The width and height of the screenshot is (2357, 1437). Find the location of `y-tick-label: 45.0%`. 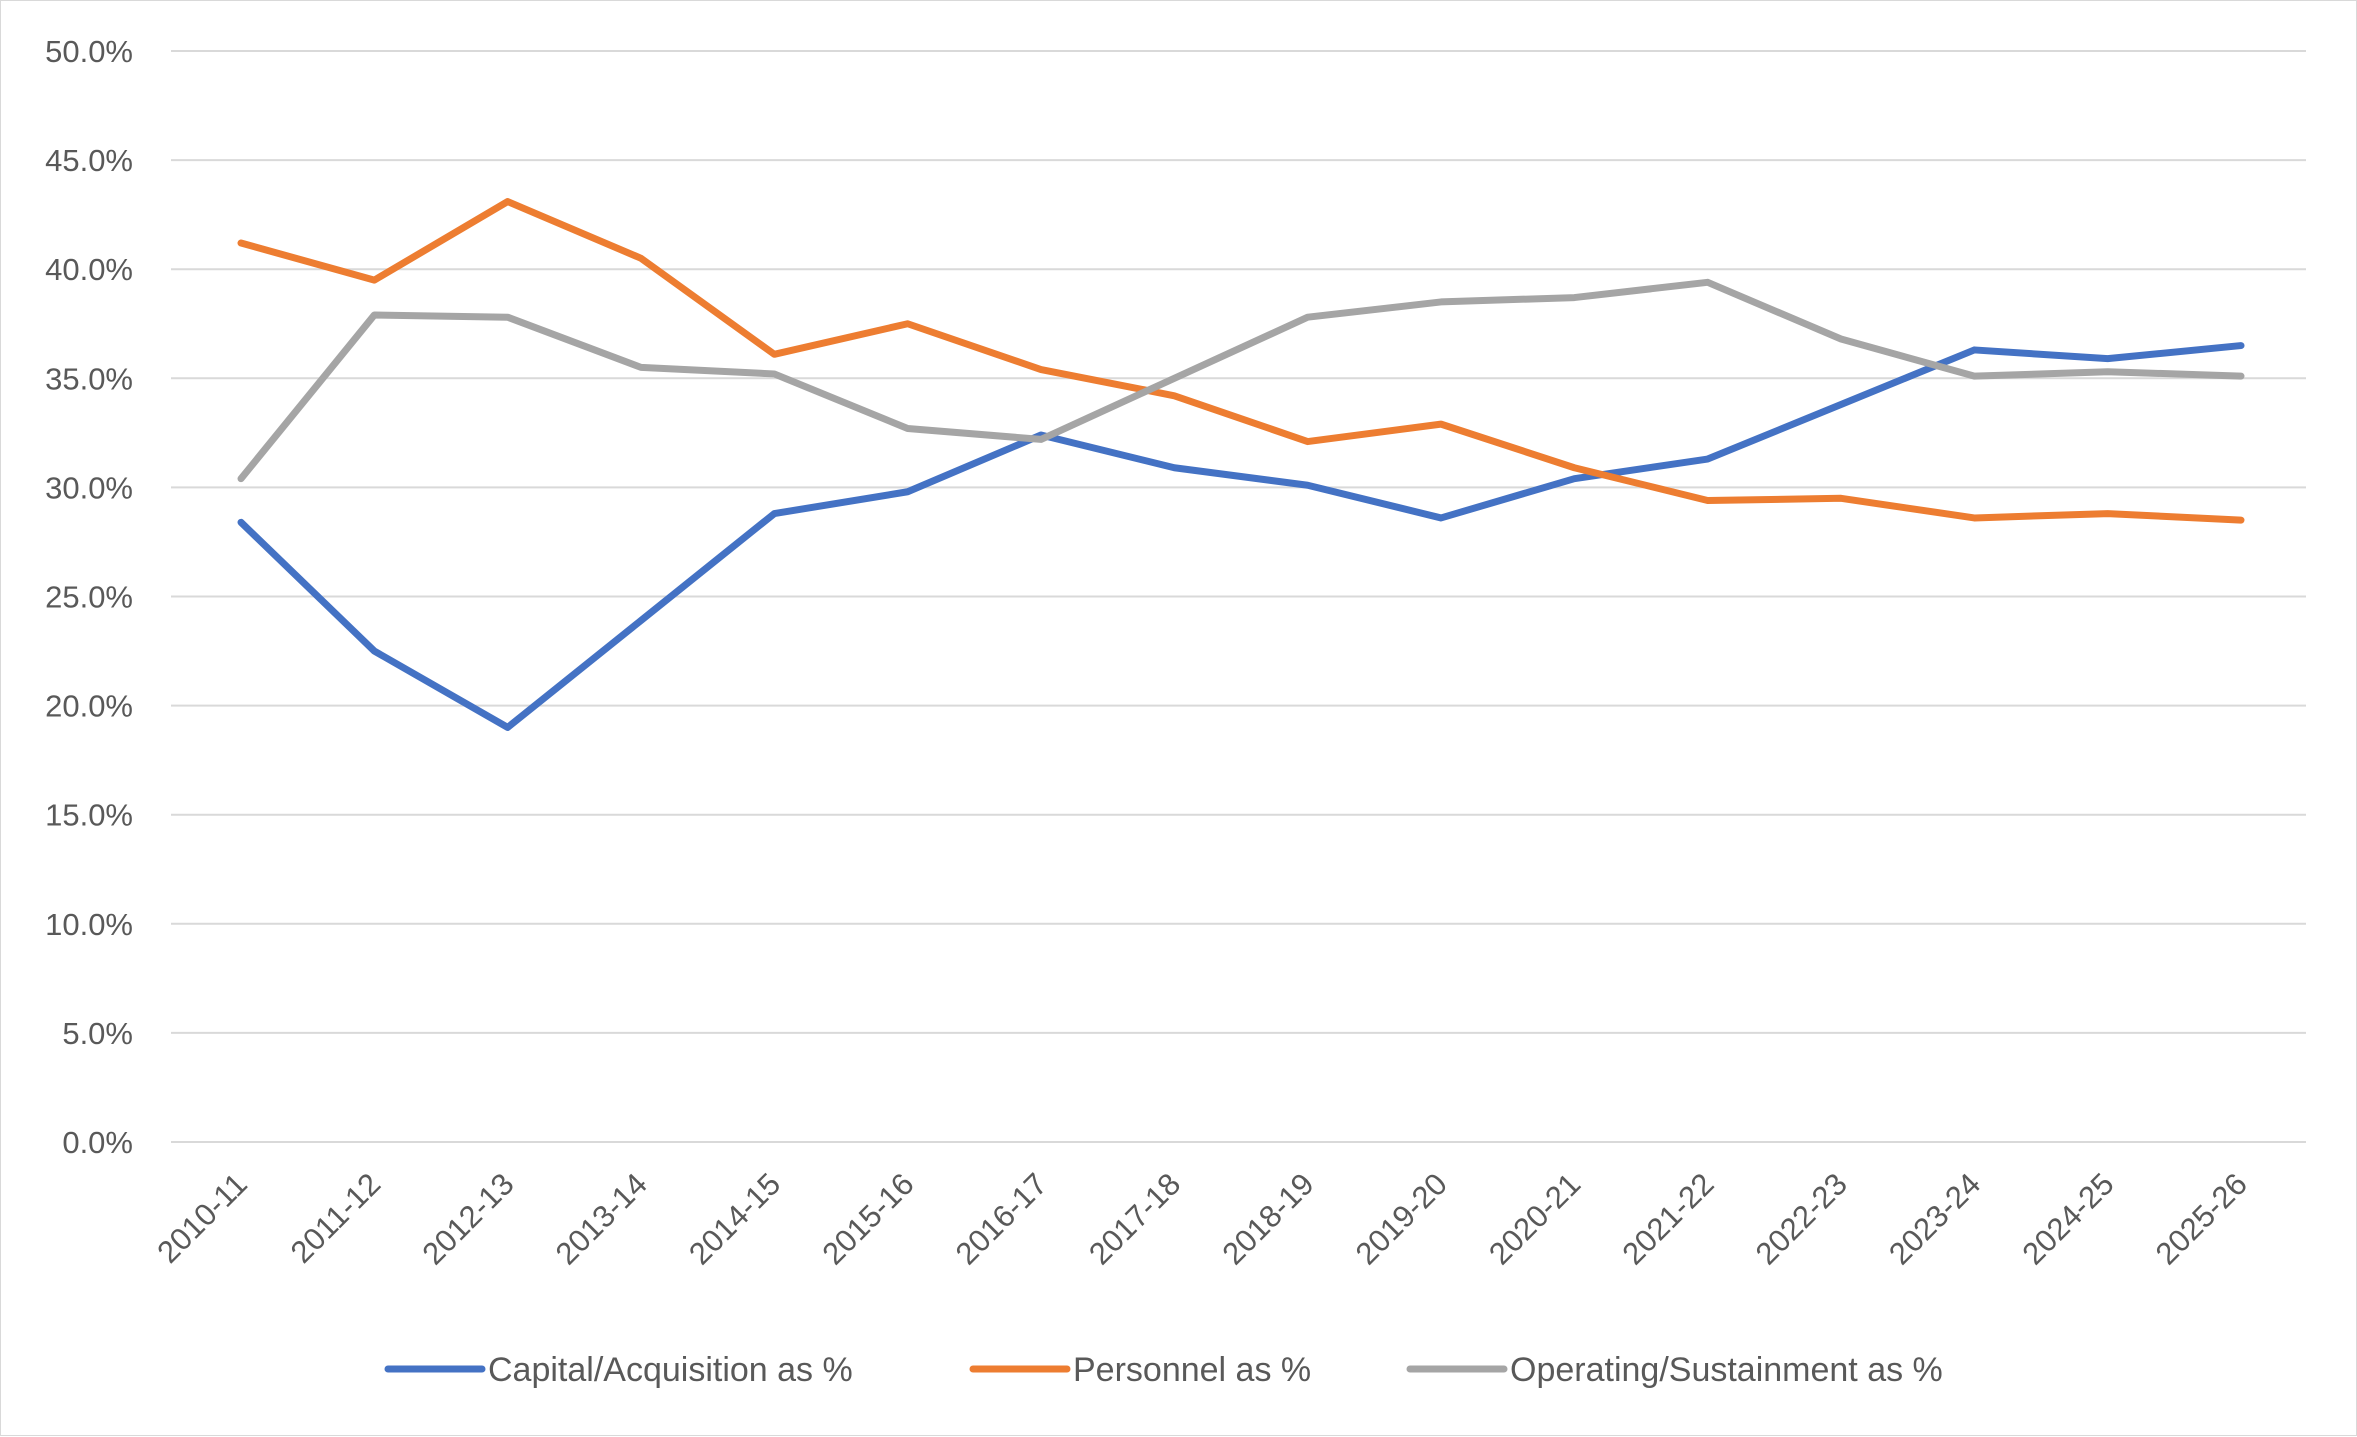

y-tick-label: 45.0% is located at coordinates (89, 160).